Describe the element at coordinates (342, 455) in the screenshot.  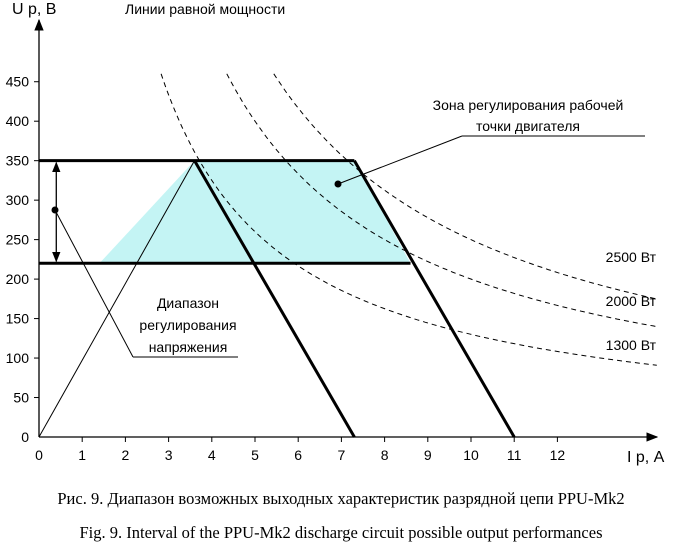
I see `x-tick-label: 7` at that location.